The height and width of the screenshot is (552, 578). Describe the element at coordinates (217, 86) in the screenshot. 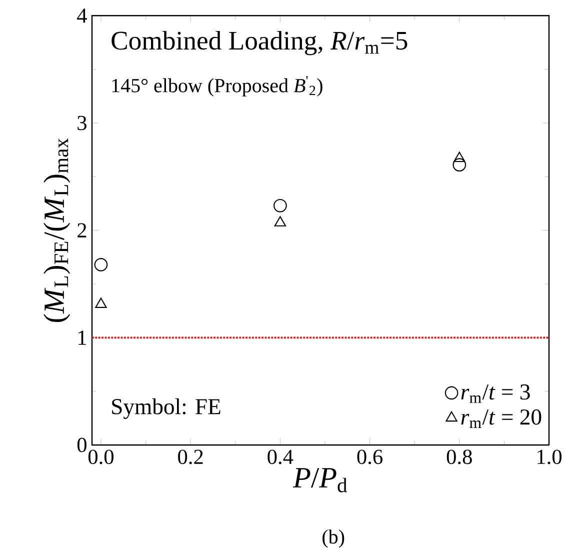

I see `text: 145° elbow (Proposed B$^{'}$$_{2}$)` at that location.